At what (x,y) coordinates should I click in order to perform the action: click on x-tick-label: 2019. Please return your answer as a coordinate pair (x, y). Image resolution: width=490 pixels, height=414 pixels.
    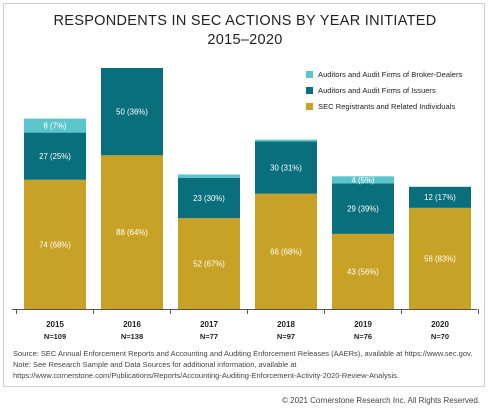
    Looking at the image, I should click on (363, 324).